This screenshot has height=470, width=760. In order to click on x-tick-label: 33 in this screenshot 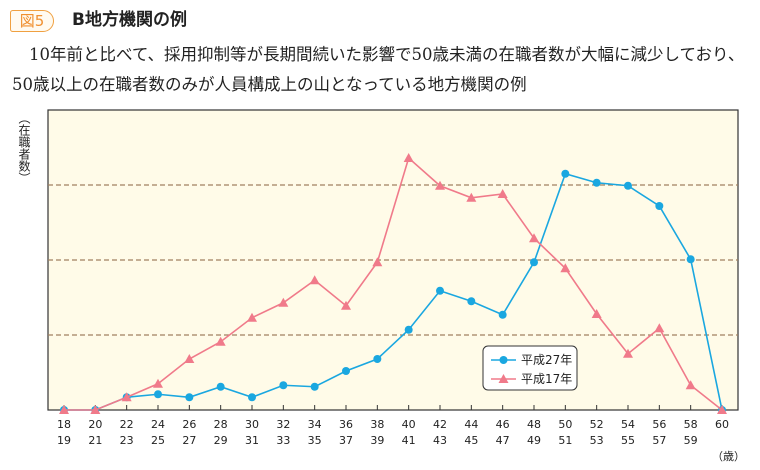, I will do `click(283, 440)`.